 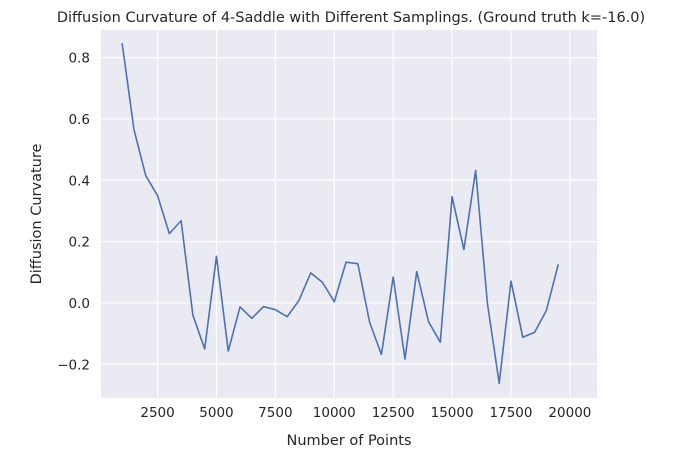 What do you see at coordinates (73, 365) in the screenshot?
I see `y-tick-label: −0.2` at bounding box center [73, 365].